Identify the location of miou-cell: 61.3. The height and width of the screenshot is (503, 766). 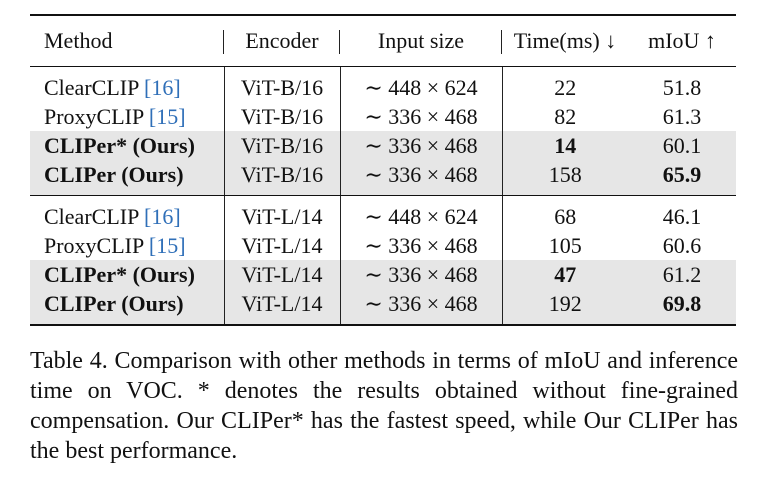
(682, 116).